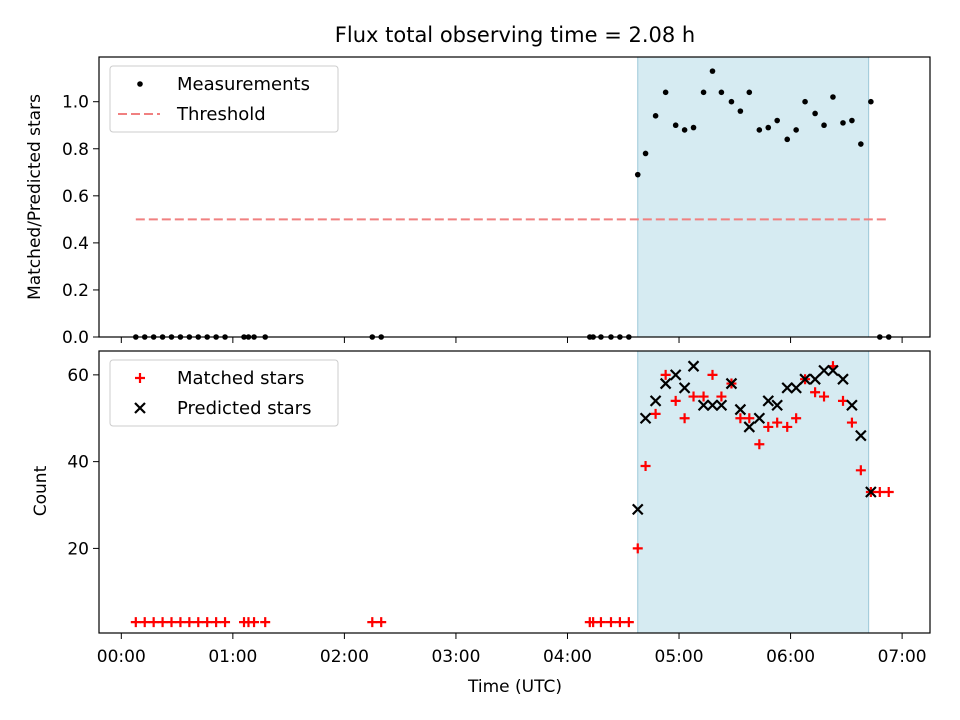 The height and width of the screenshot is (720, 960). Describe the element at coordinates (344, 657) in the screenshot. I see `x-tick-label: 02:00` at that location.